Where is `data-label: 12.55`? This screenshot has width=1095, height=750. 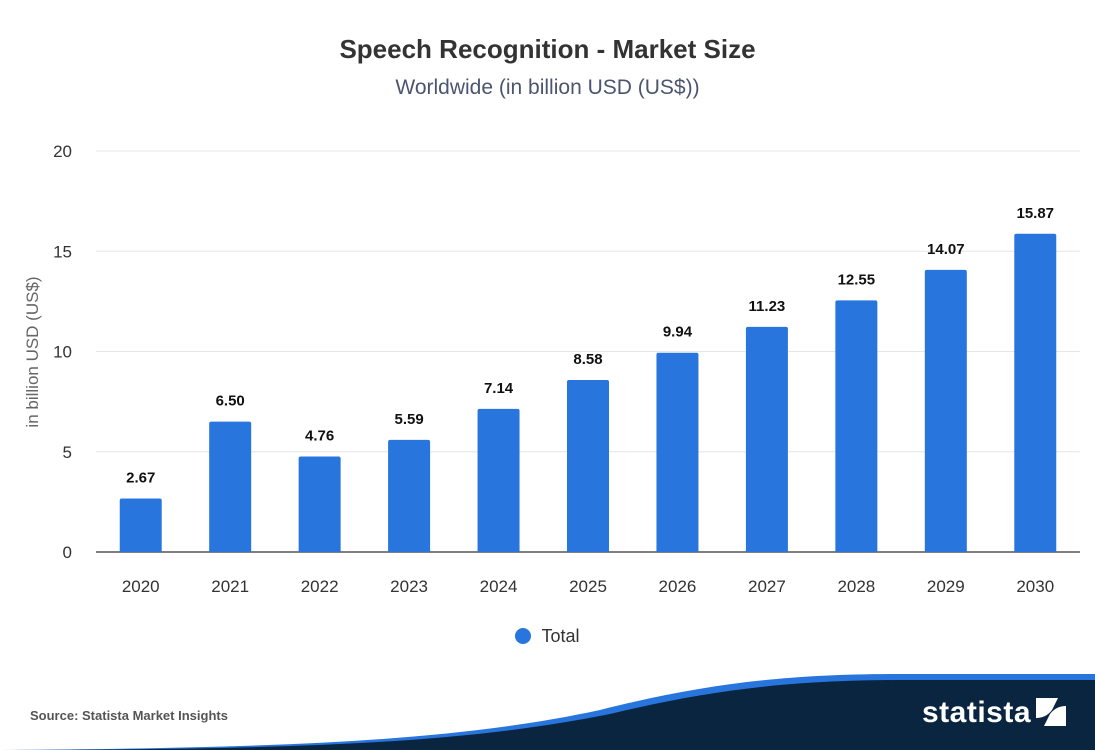 data-label: 12.55 is located at coordinates (857, 279).